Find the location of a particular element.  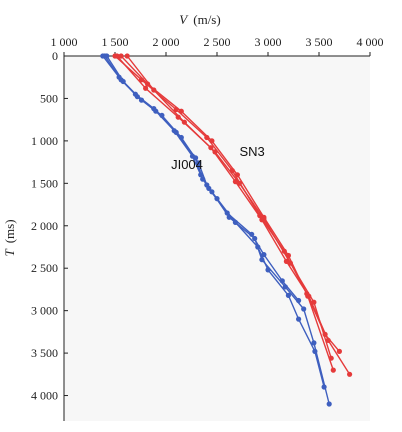

x-tick-label: 1 500 is located at coordinates (115, 42).